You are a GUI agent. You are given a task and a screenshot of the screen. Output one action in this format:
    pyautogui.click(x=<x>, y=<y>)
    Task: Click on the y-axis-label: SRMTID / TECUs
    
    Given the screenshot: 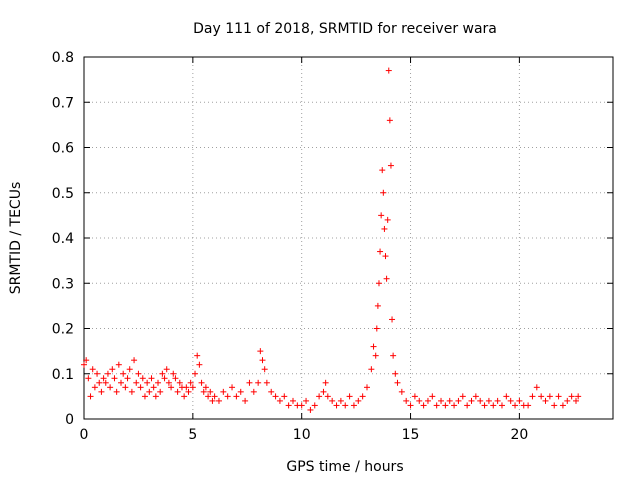 What is the action you would take?
    pyautogui.click(x=16, y=238)
    